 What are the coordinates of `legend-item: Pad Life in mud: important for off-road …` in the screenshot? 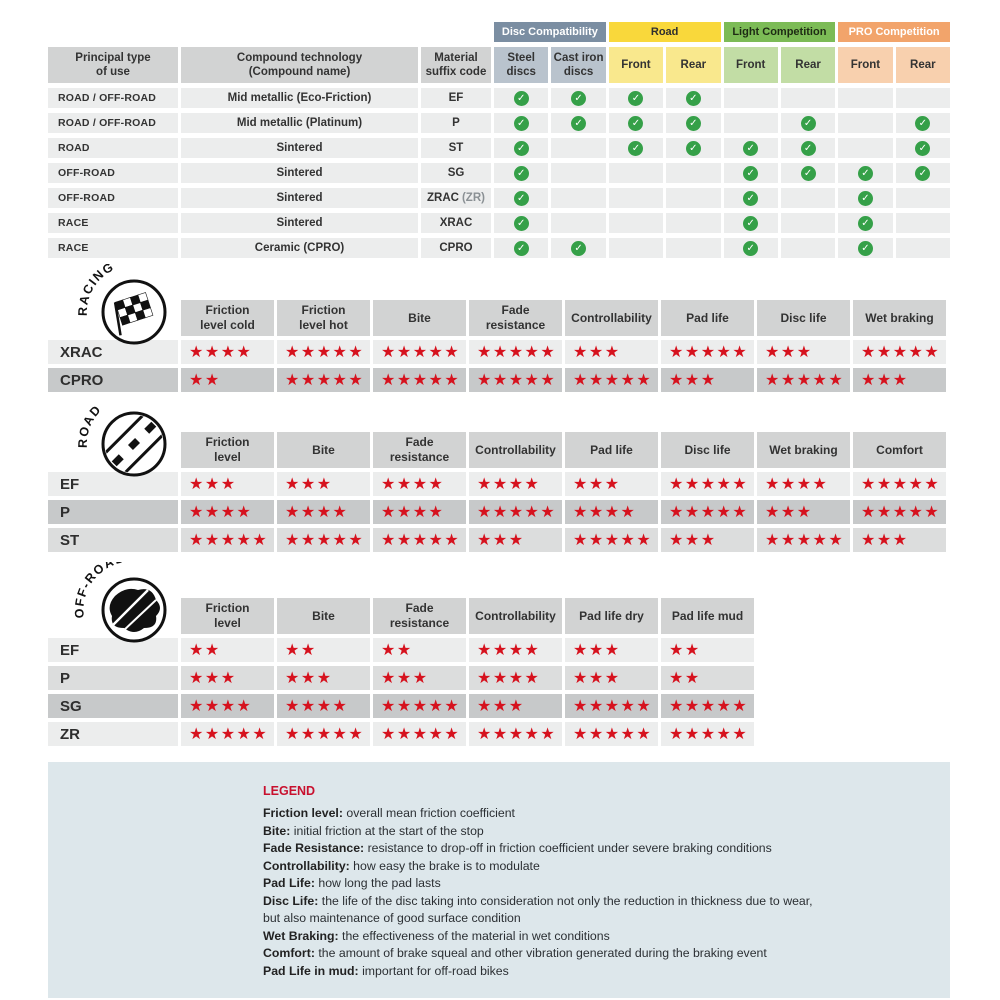 It's located at (386, 970).